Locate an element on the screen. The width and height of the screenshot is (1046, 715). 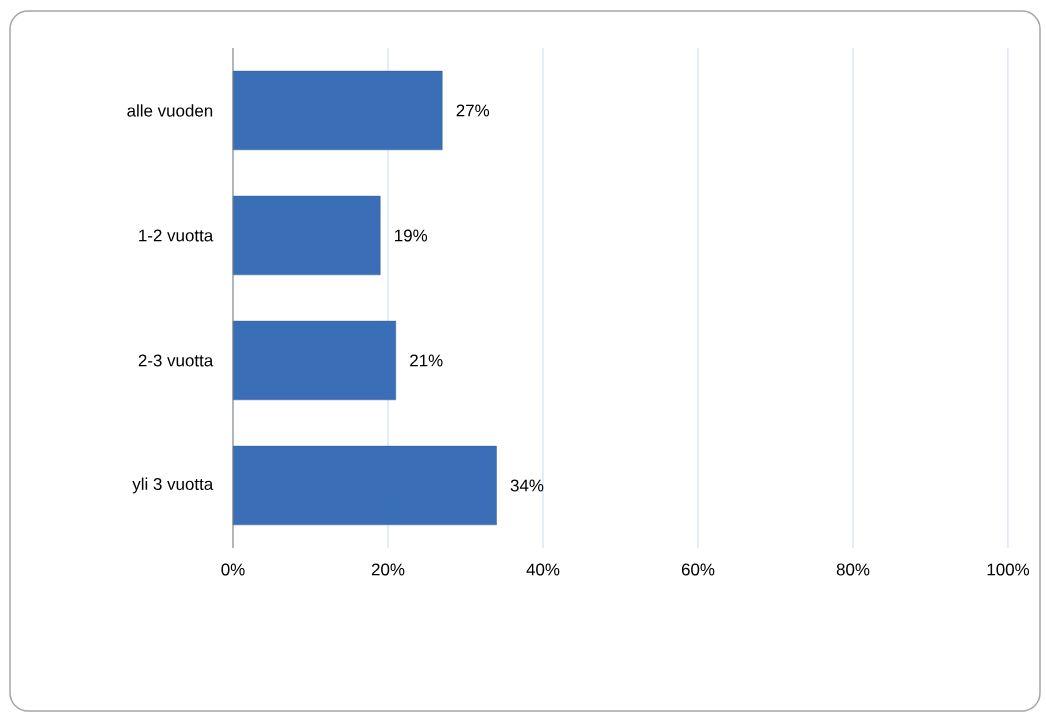
x-tick-label: 0% is located at coordinates (233, 569).